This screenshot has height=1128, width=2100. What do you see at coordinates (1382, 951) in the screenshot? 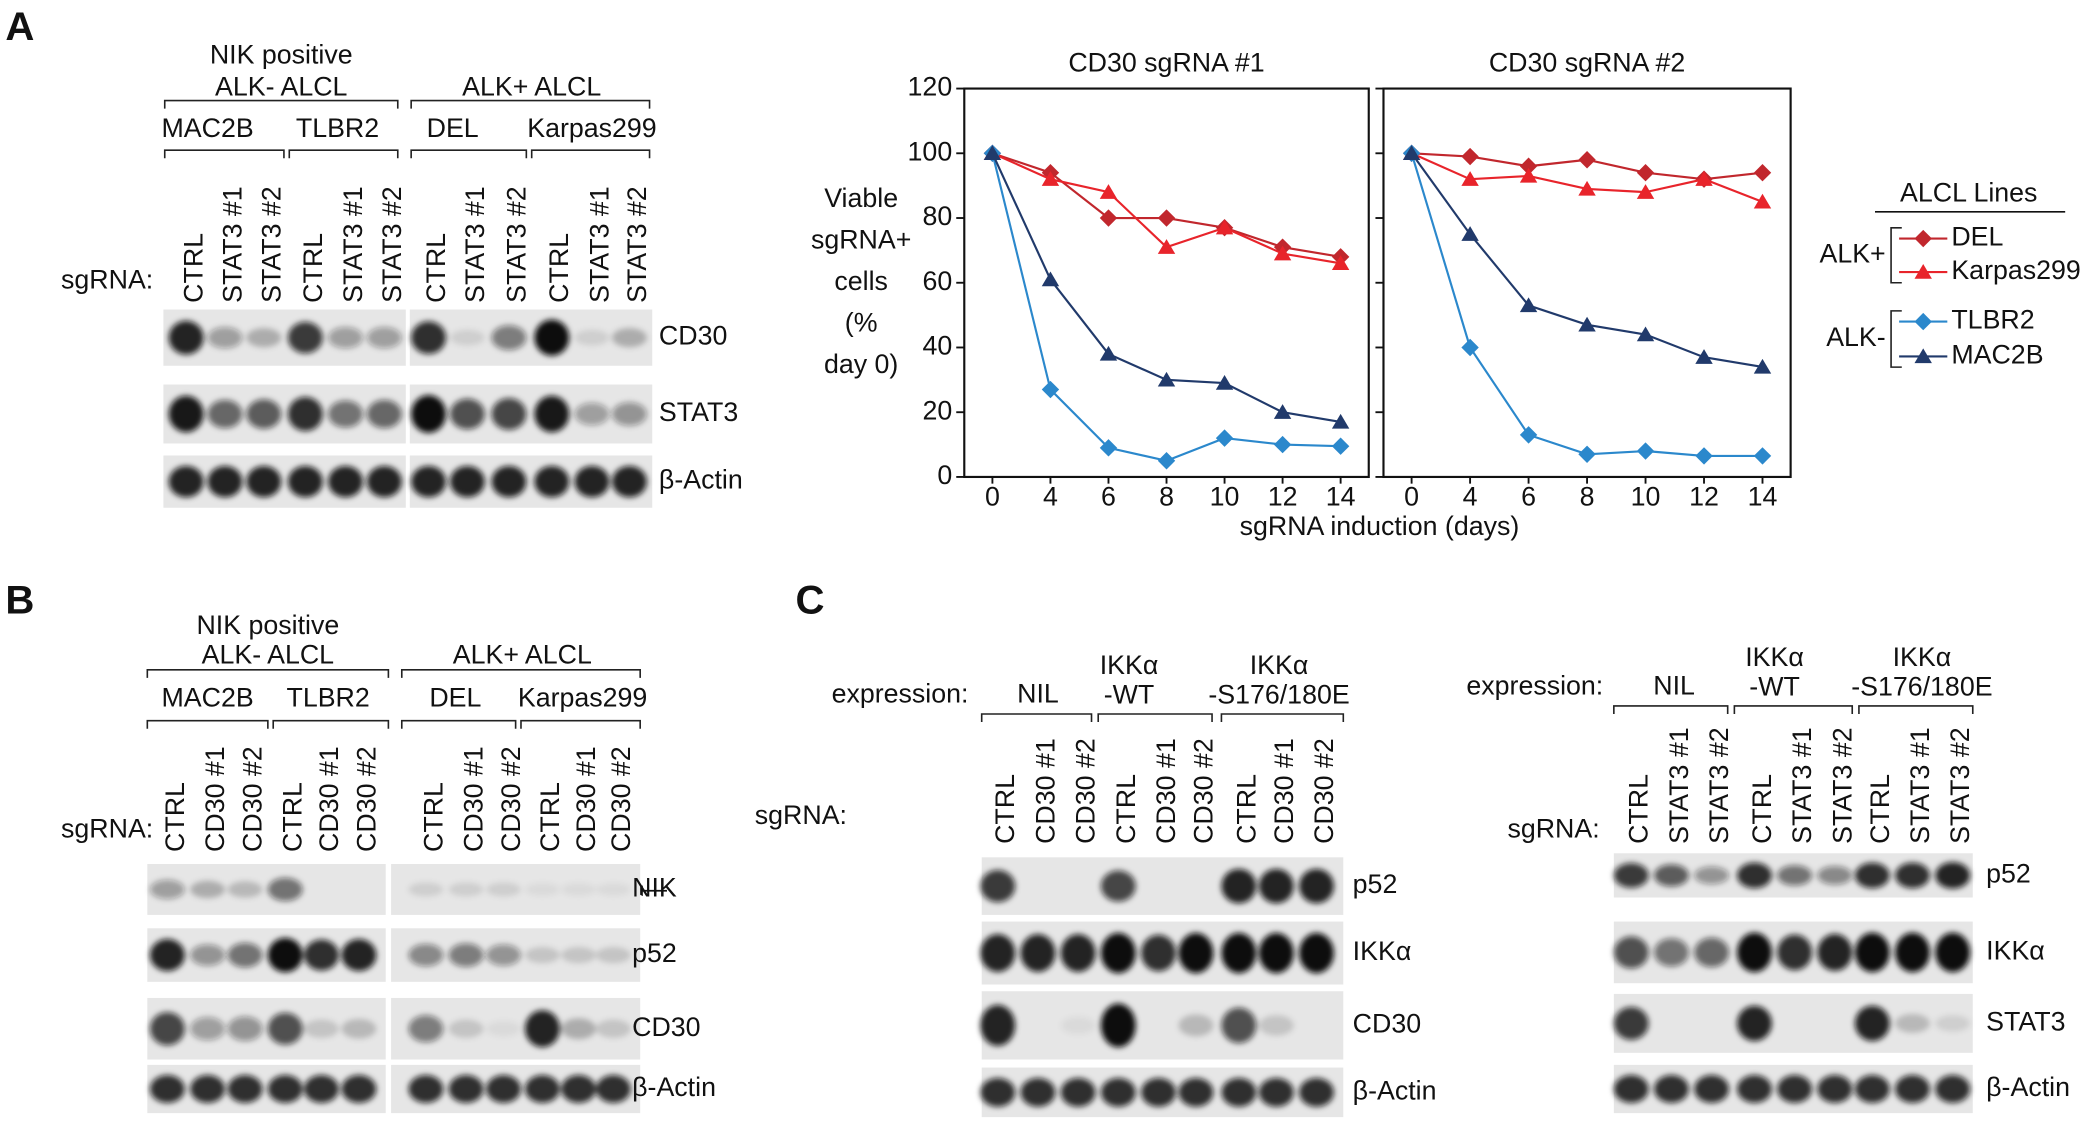
I see `band-label: IKKα` at bounding box center [1382, 951].